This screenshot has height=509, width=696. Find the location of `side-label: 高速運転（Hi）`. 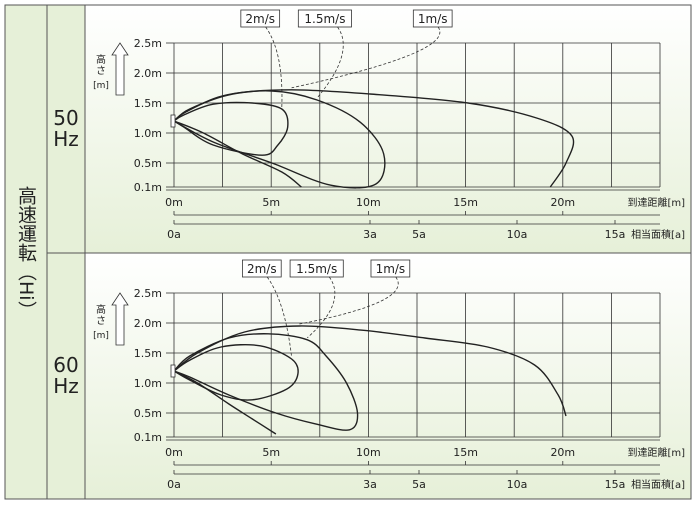

side-label: 高速運転（Hi） is located at coordinates (26, 253).